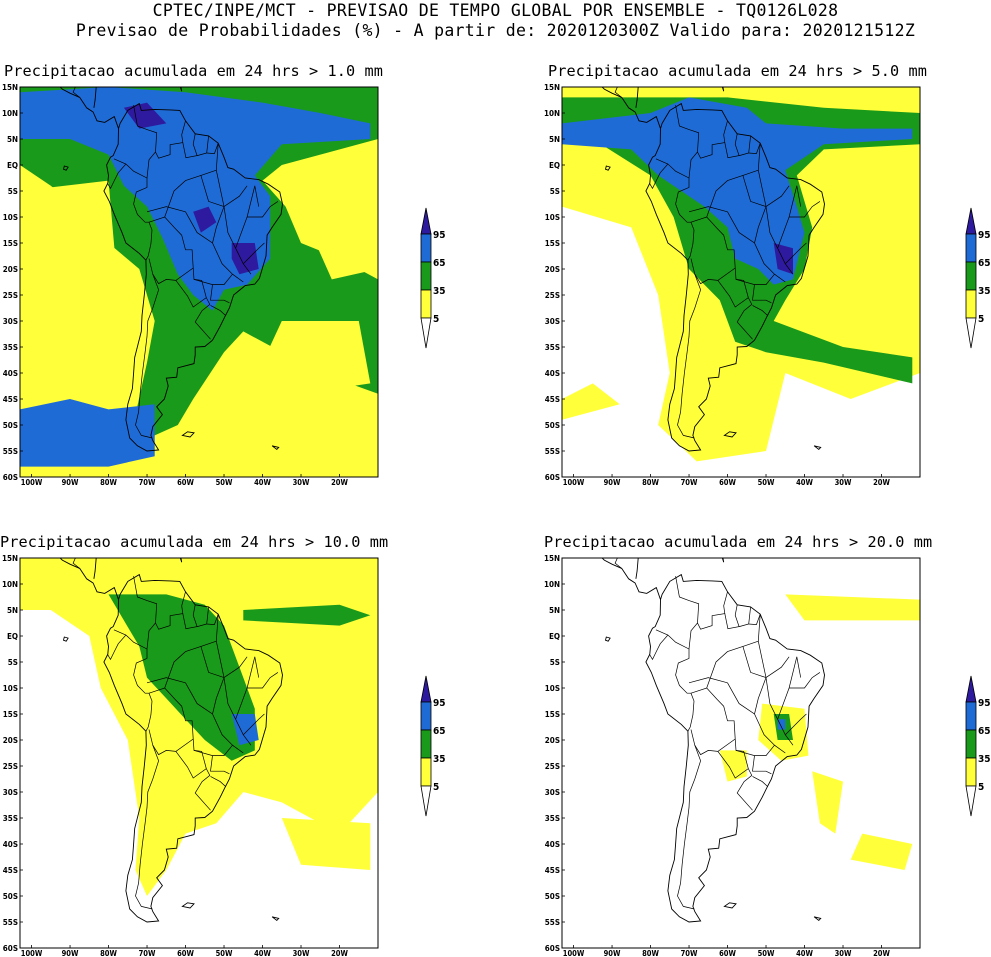 This screenshot has height=957, width=991. I want to click on lon-label: 30W, so click(301, 953).